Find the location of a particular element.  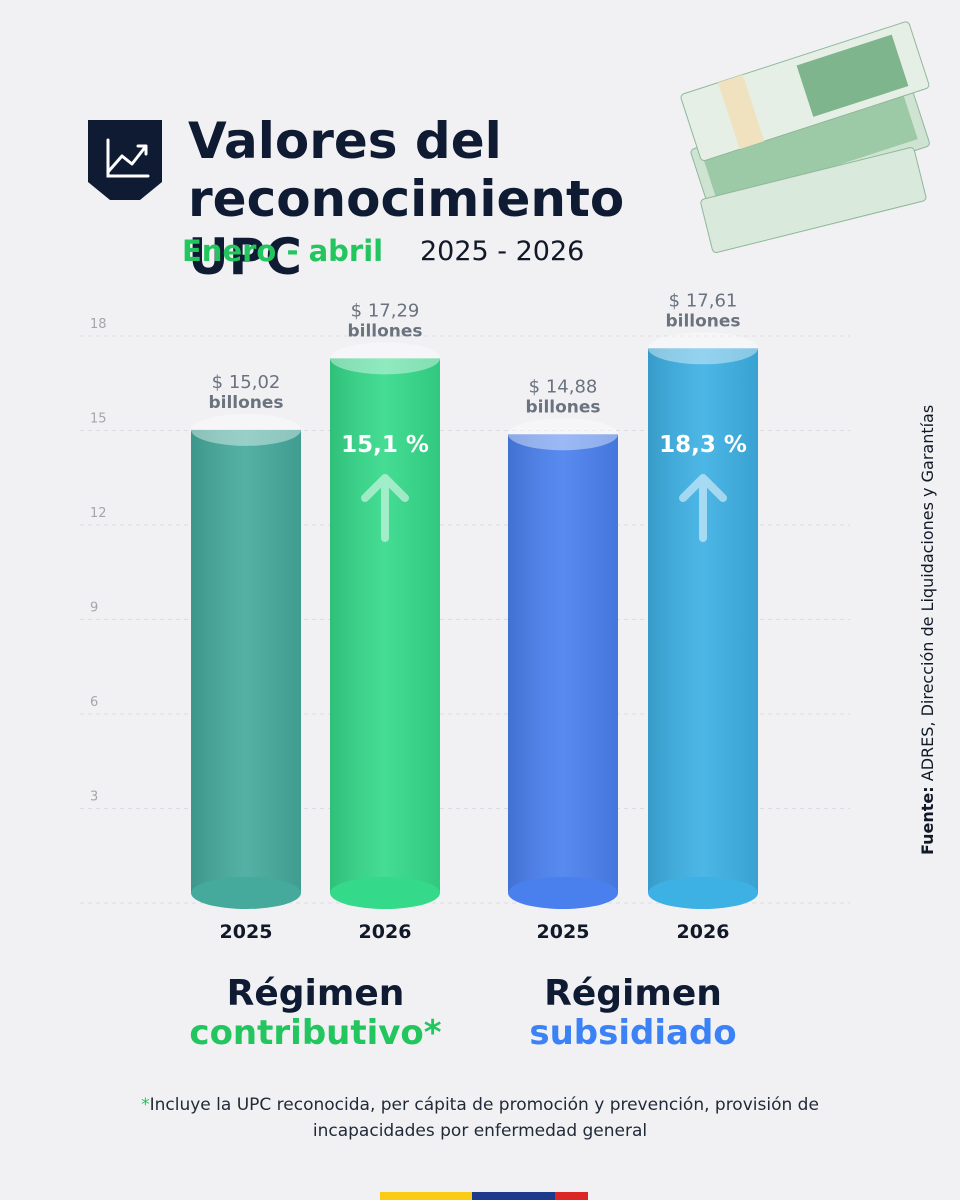

y-tick-label: 12 is located at coordinates (98, 513).